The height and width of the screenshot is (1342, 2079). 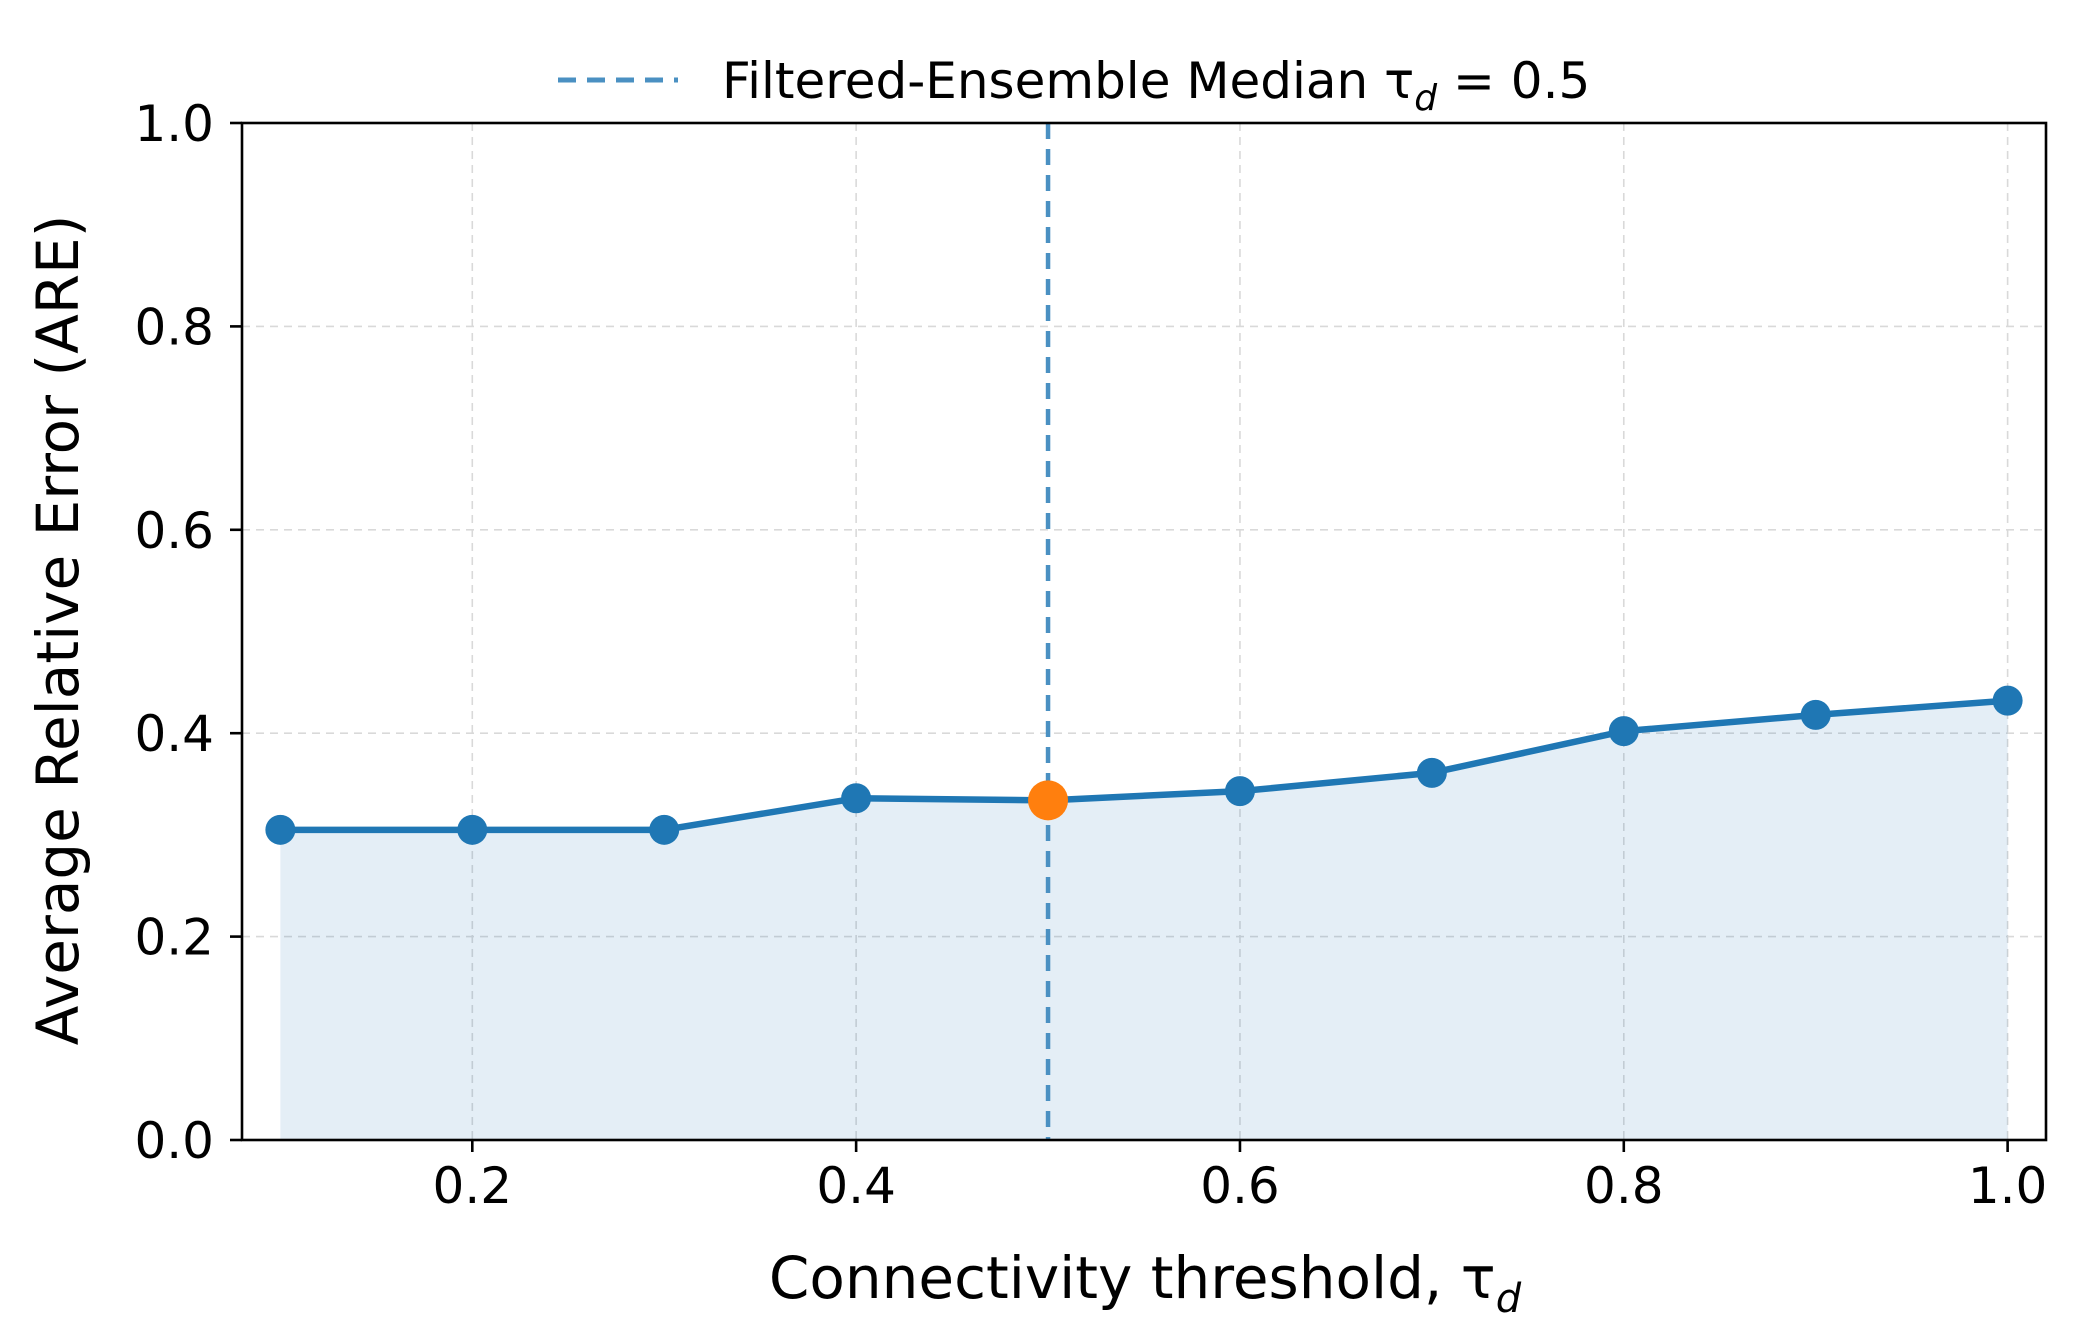 I want to click on x-tick-label-2: 0.6, so click(x=1240, y=1186).